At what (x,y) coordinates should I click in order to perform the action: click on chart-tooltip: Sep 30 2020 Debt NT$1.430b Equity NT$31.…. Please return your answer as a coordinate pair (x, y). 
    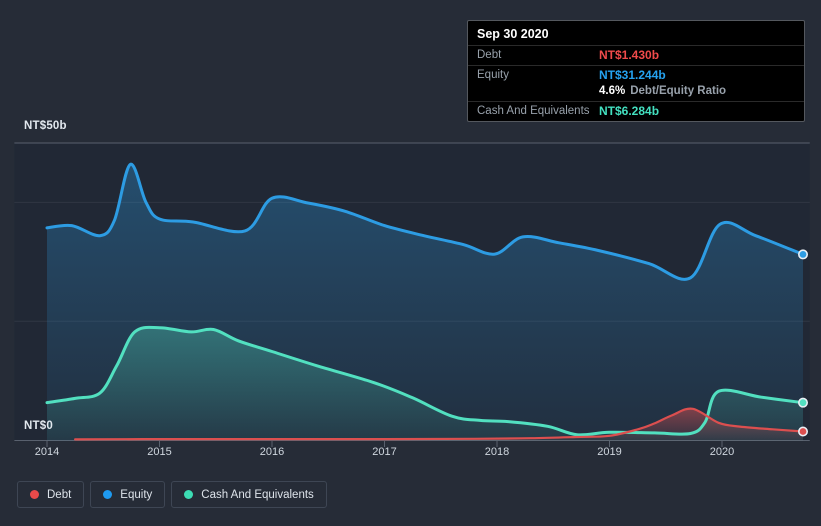
    Looking at the image, I should click on (636, 71).